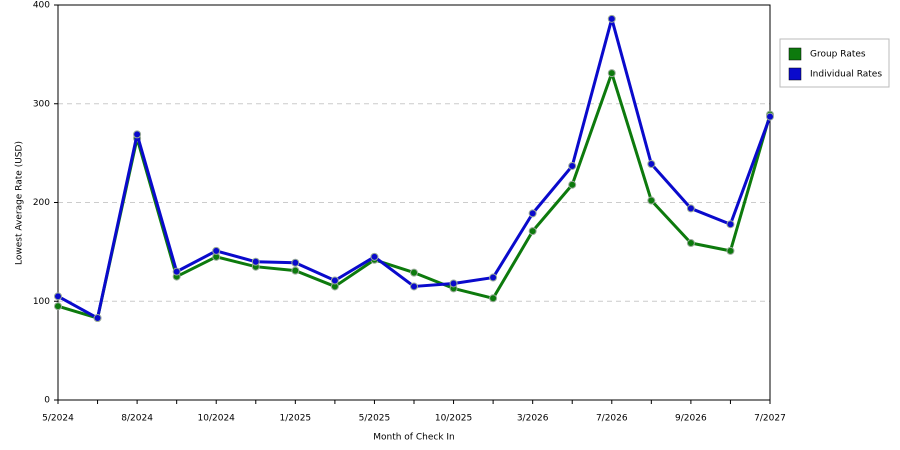 The image size is (900, 450). I want to click on y-tick-label: 0, so click(47, 401).